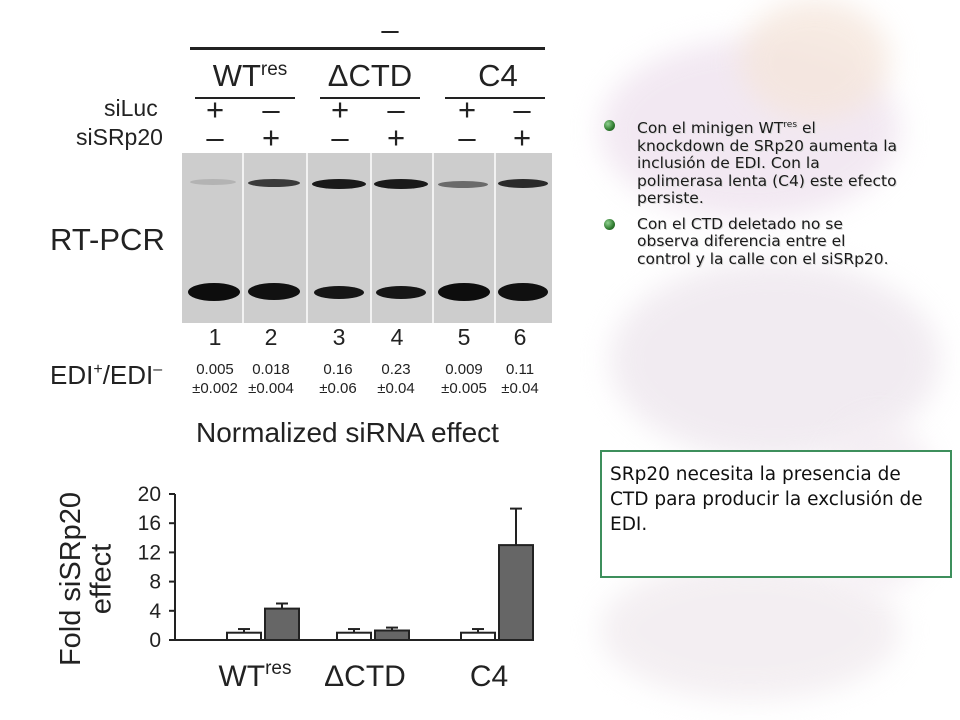  What do you see at coordinates (397, 337) in the screenshot?
I see `lane-number: 4` at bounding box center [397, 337].